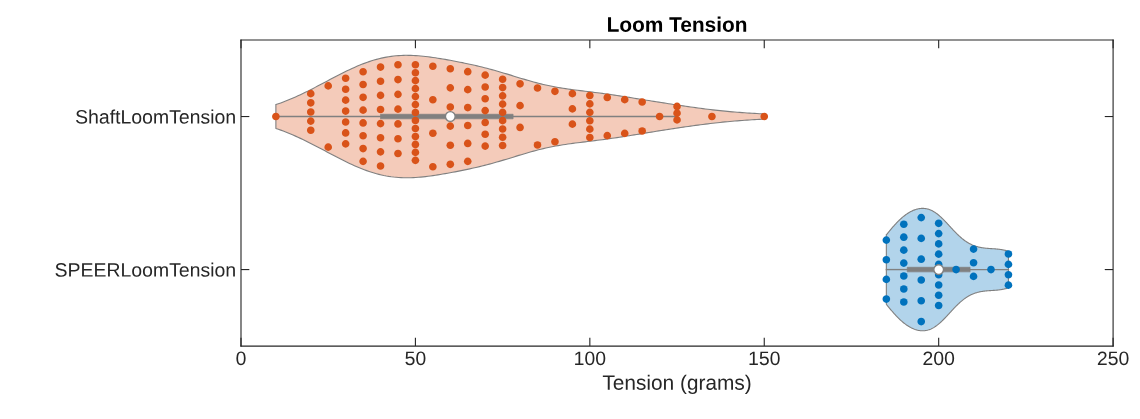  Describe the element at coordinates (764, 358) in the screenshot. I see `x-tick-label: 150` at that location.